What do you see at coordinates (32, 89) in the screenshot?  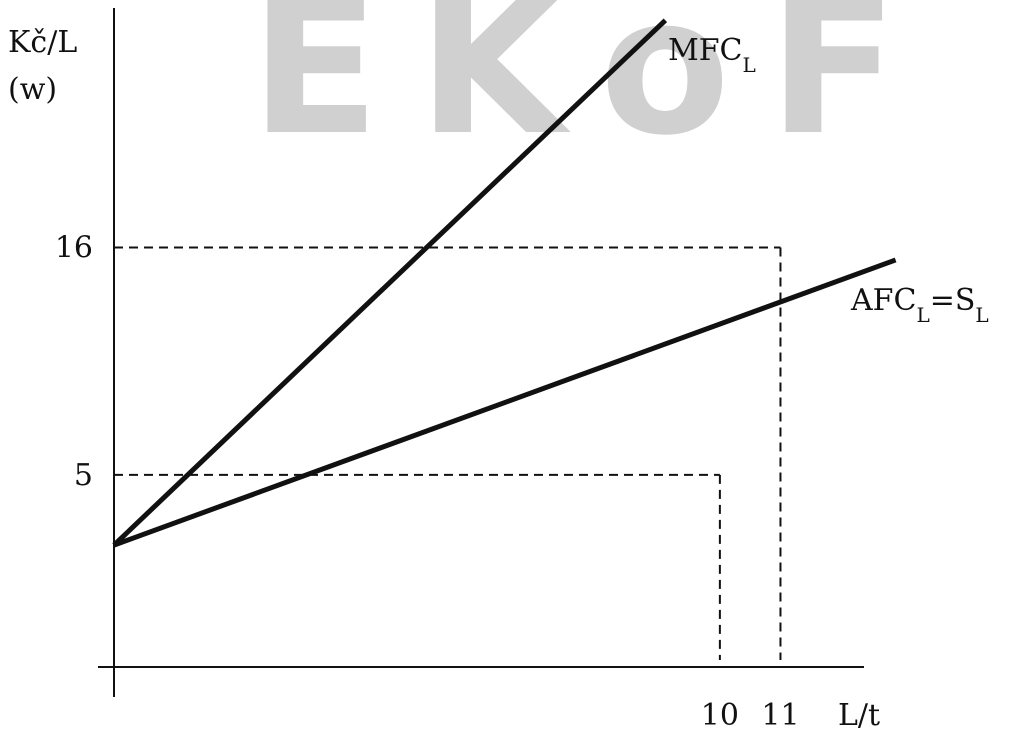 I see `y-axis-label-line2: (w)` at bounding box center [32, 89].